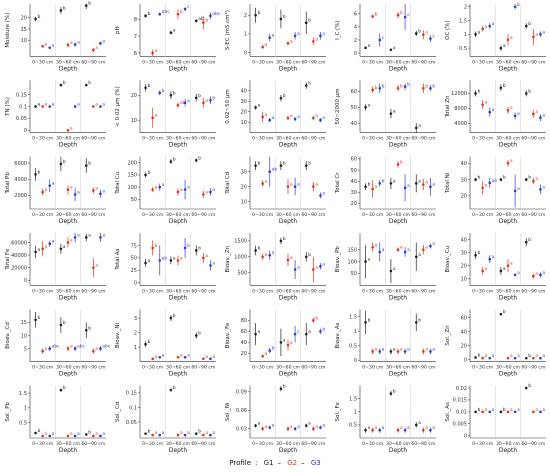  I want to click on y-tick-label: 0, so click(355, 361).